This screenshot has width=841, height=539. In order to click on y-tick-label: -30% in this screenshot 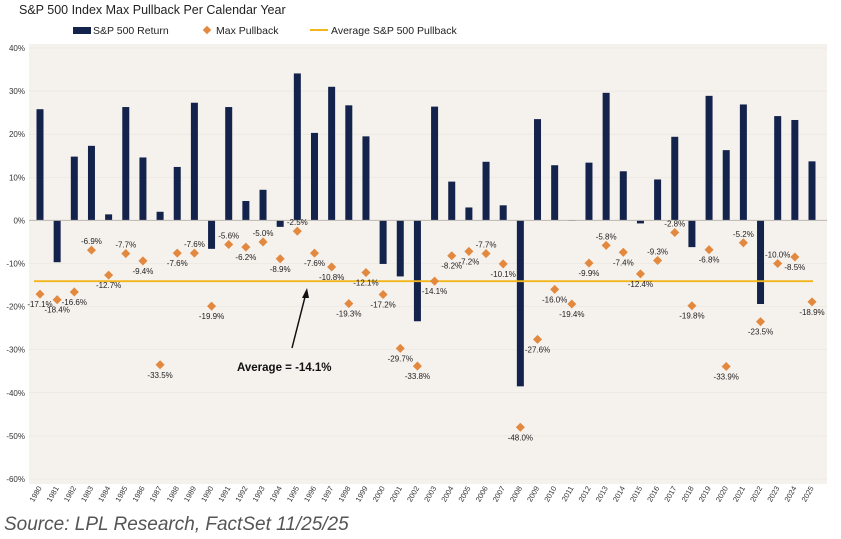, I will do `click(15, 350)`.